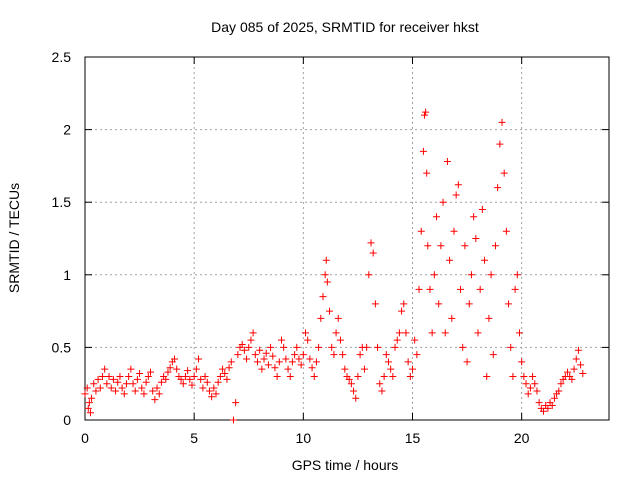  What do you see at coordinates (62, 57) in the screenshot?
I see `y-tick-label: 2.5` at bounding box center [62, 57].